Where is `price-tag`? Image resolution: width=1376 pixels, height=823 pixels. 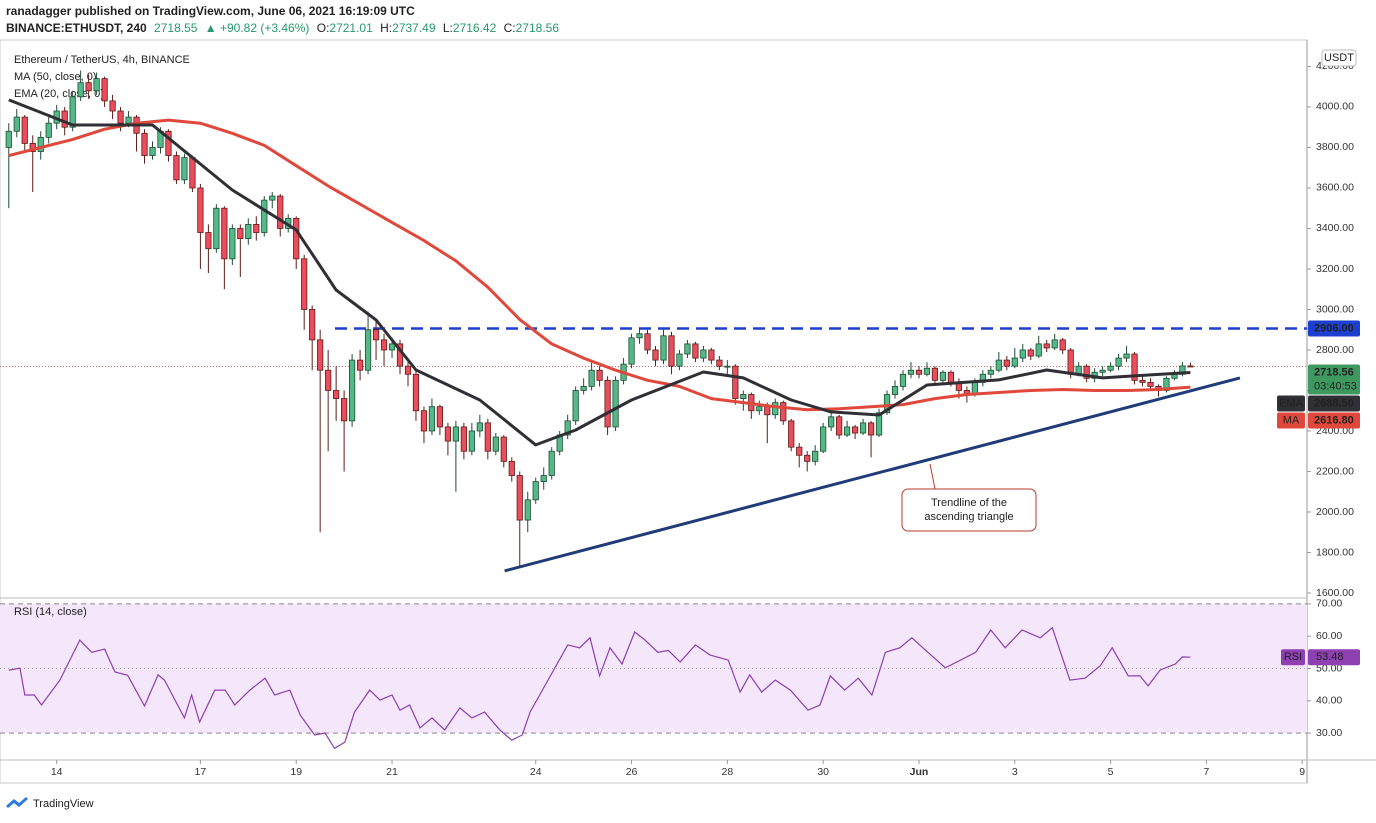
price-tag is located at coordinates (1334, 379).